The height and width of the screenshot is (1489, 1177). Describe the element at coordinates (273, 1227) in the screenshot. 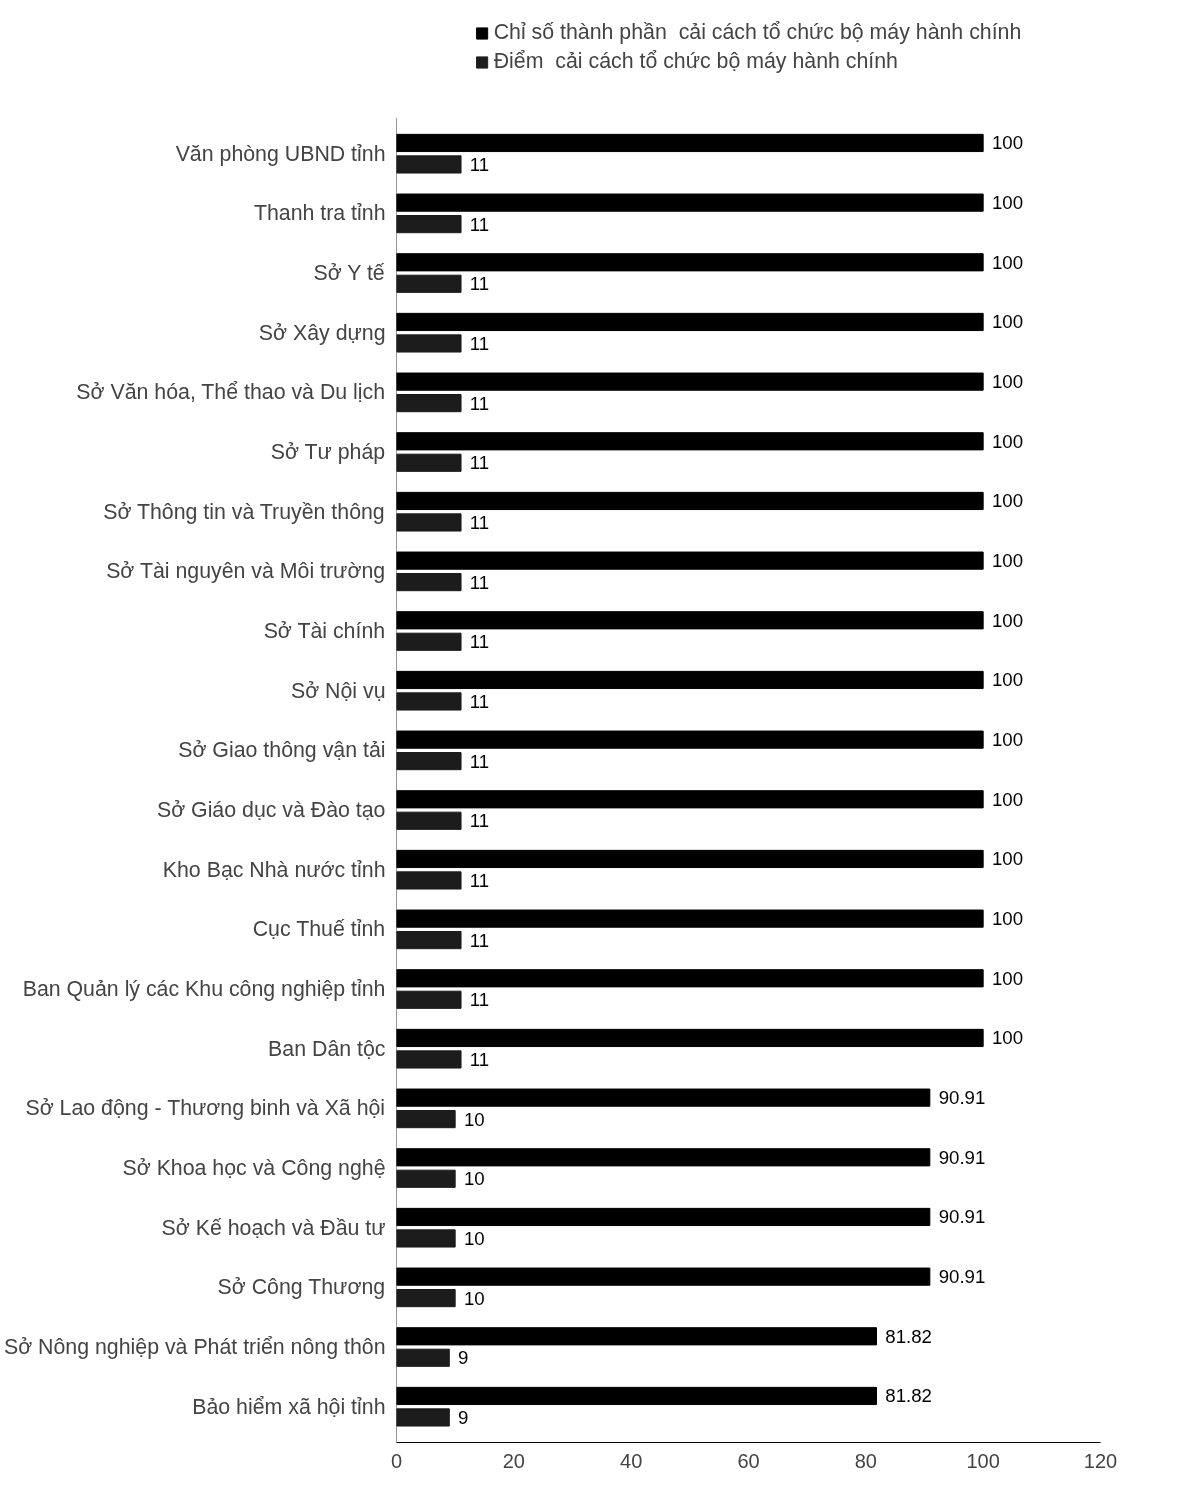

I see `y-tick-label: Sở Kế hoạch và Đầu tư` at that location.